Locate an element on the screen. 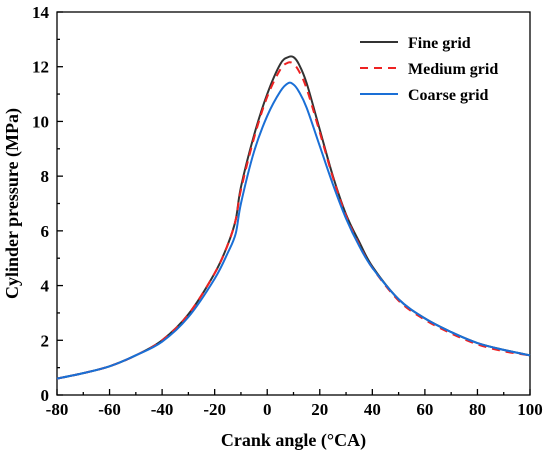 This screenshot has width=550, height=454. x-tick-label: -20 is located at coordinates (214, 409).